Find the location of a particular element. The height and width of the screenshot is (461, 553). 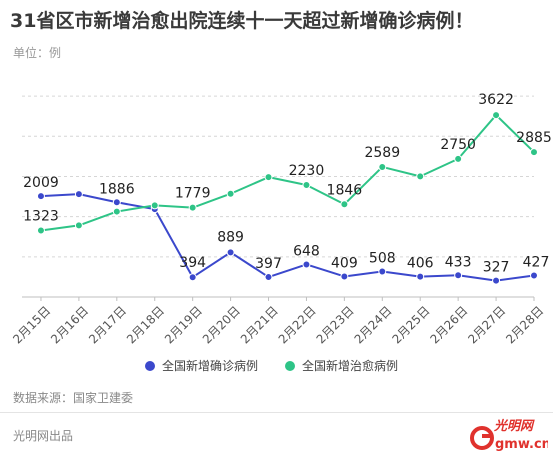

page-title: 31省区市新增治愈出院连续十一天超过新增确诊病例！ is located at coordinates (242, 21).